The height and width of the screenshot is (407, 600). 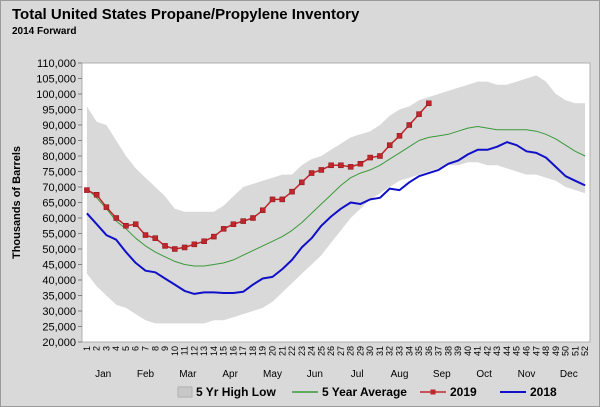 What do you see at coordinates (59, 204) in the screenshot?
I see `y-tick-label: 65,000` at bounding box center [59, 204].